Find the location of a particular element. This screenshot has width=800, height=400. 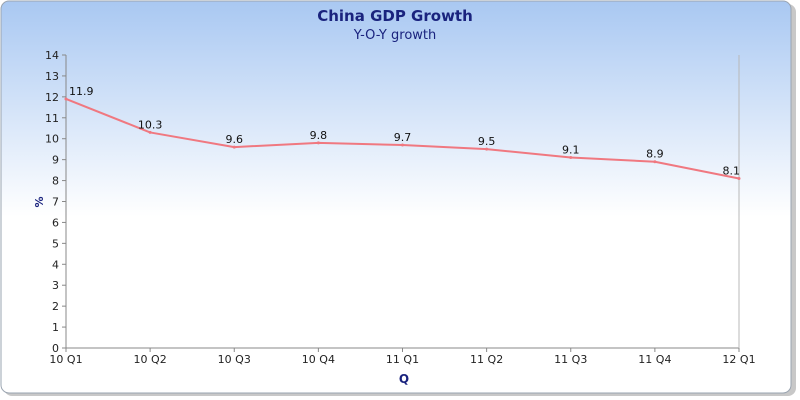

x-tick-label: 11 Q3 is located at coordinates (570, 359).